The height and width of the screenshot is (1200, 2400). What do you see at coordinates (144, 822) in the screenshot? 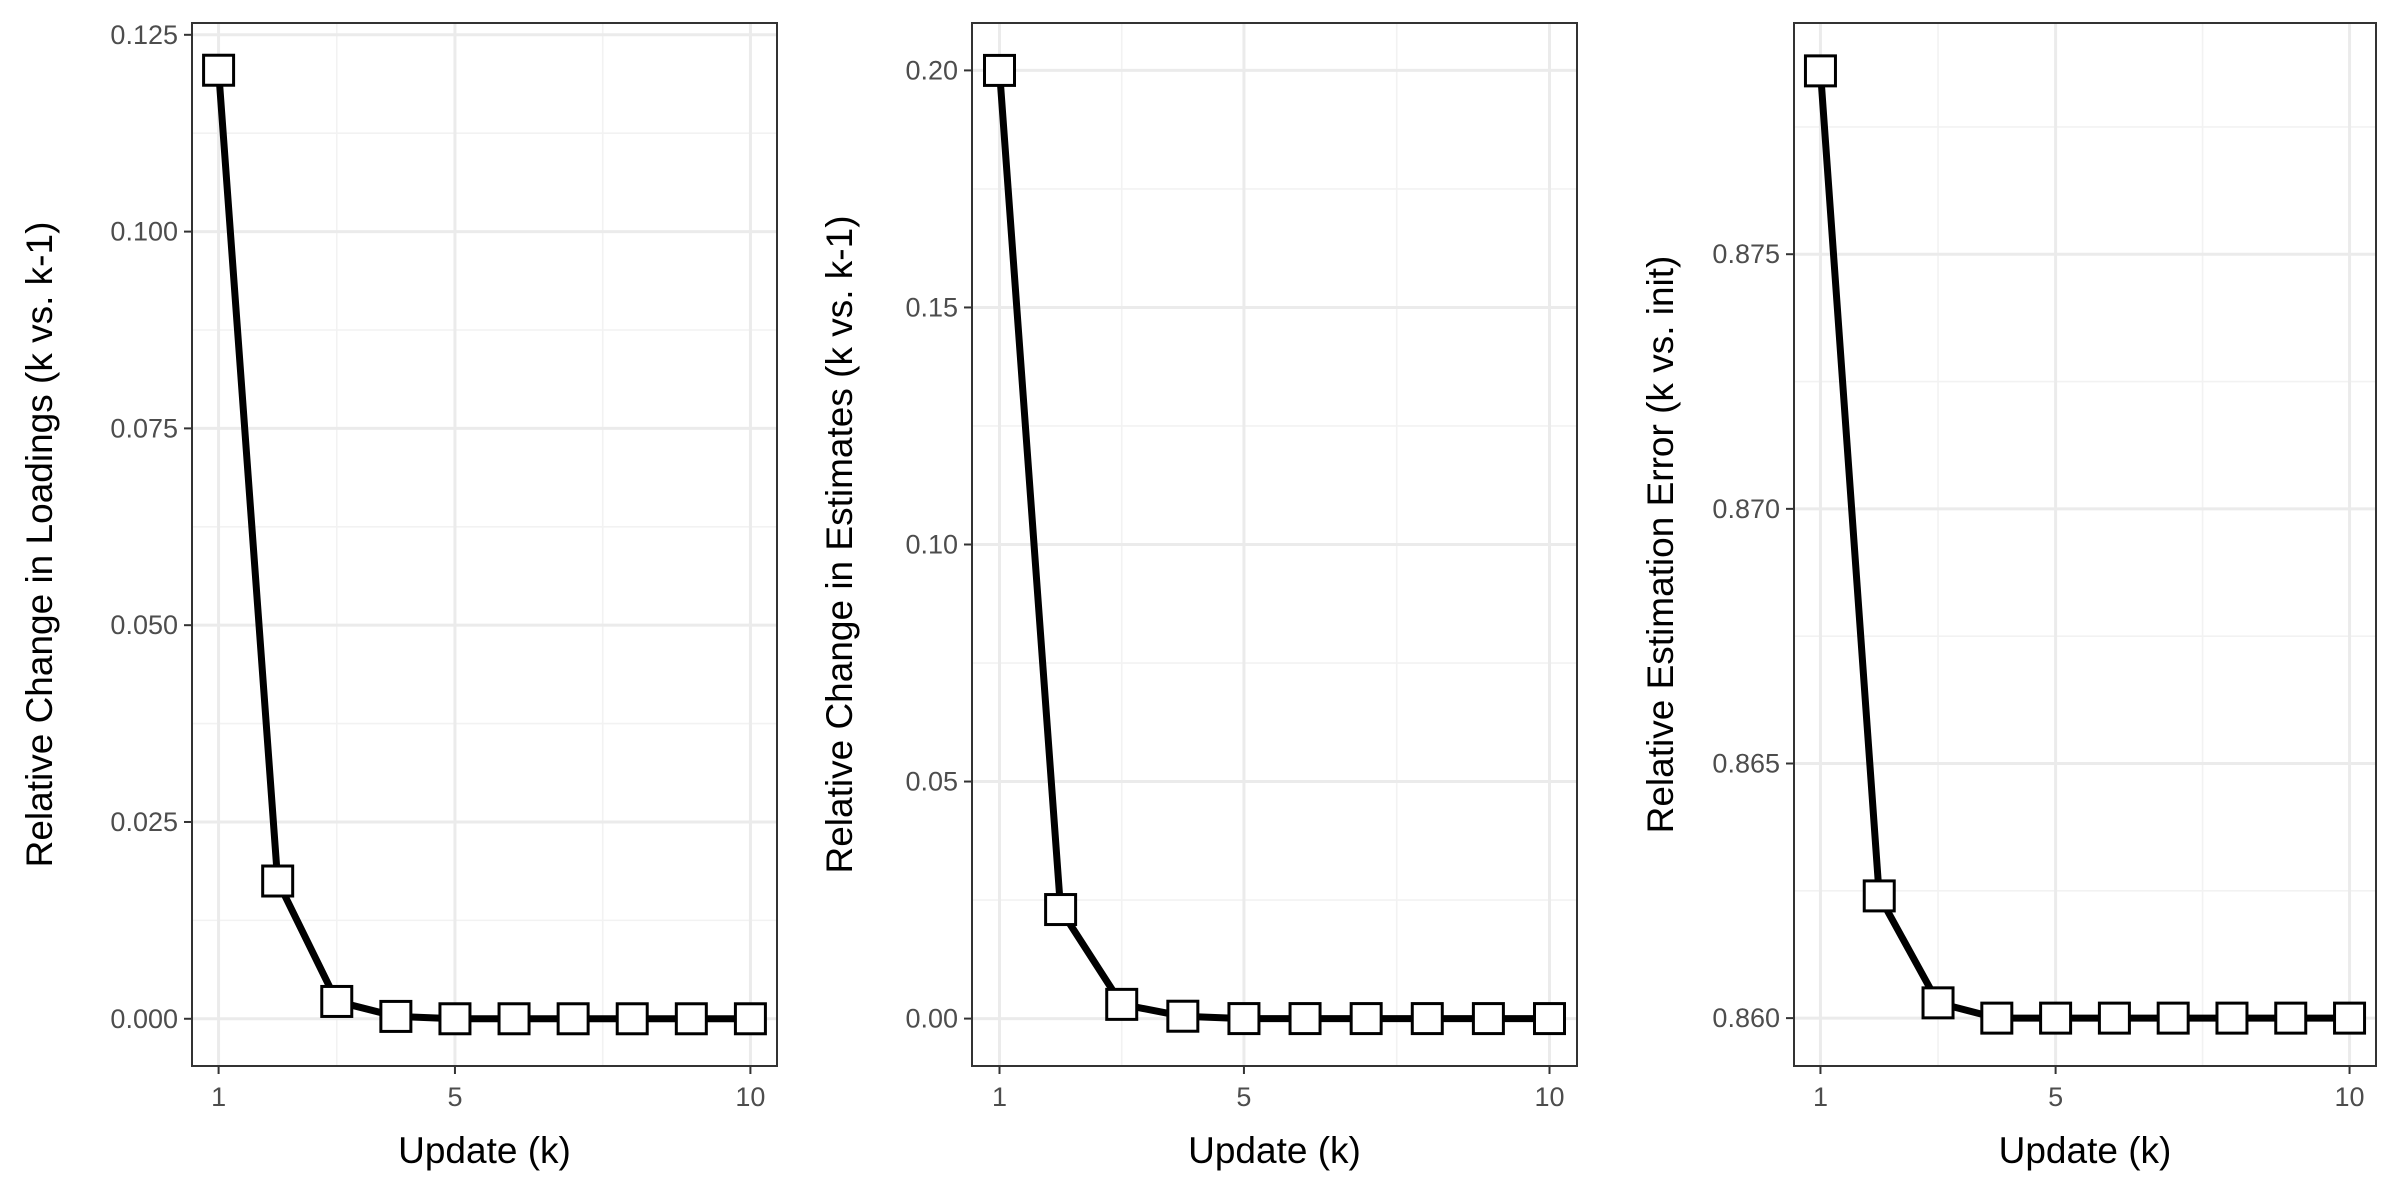
I see `y-tick-label: 0.025` at bounding box center [144, 822].